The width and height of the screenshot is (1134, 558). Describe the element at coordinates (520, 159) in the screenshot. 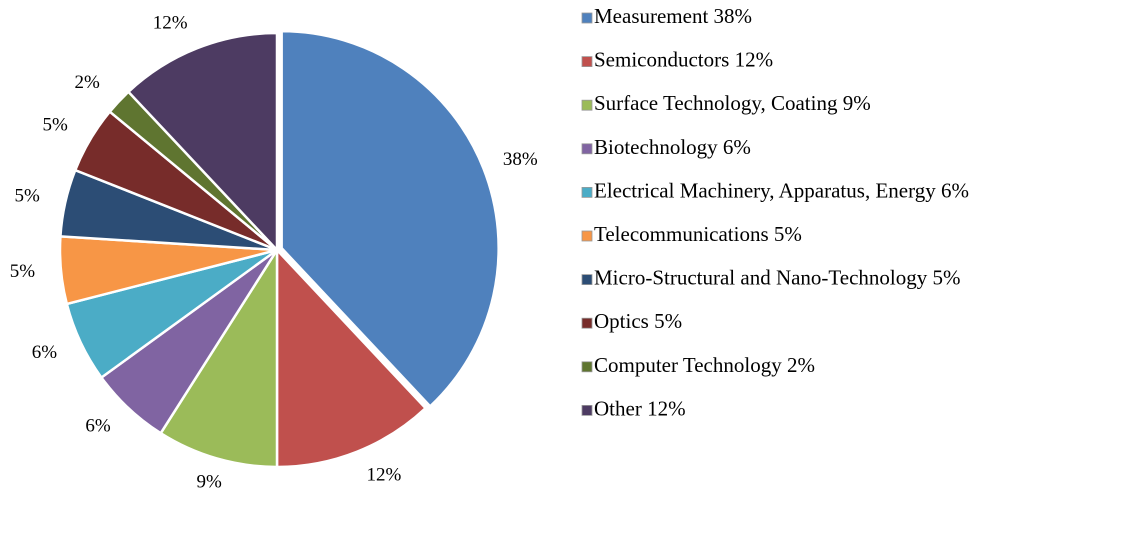

I see `data-label: 38%` at that location.